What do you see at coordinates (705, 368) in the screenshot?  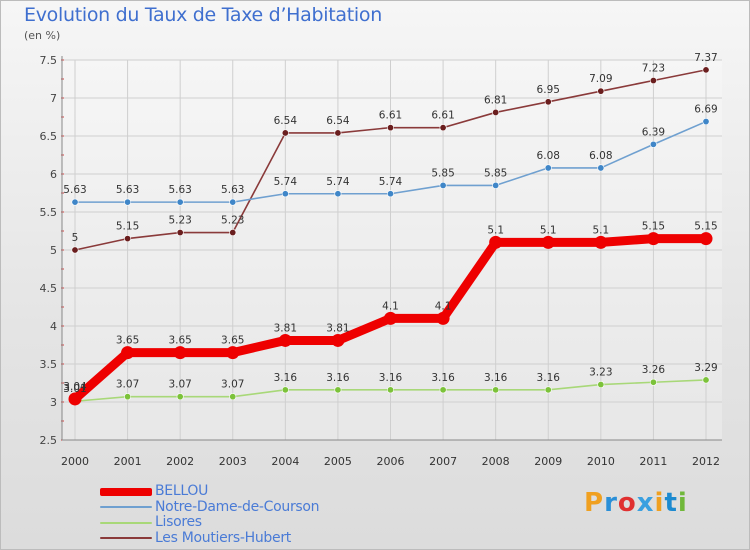 I see `data-label: 3.29` at bounding box center [705, 368].